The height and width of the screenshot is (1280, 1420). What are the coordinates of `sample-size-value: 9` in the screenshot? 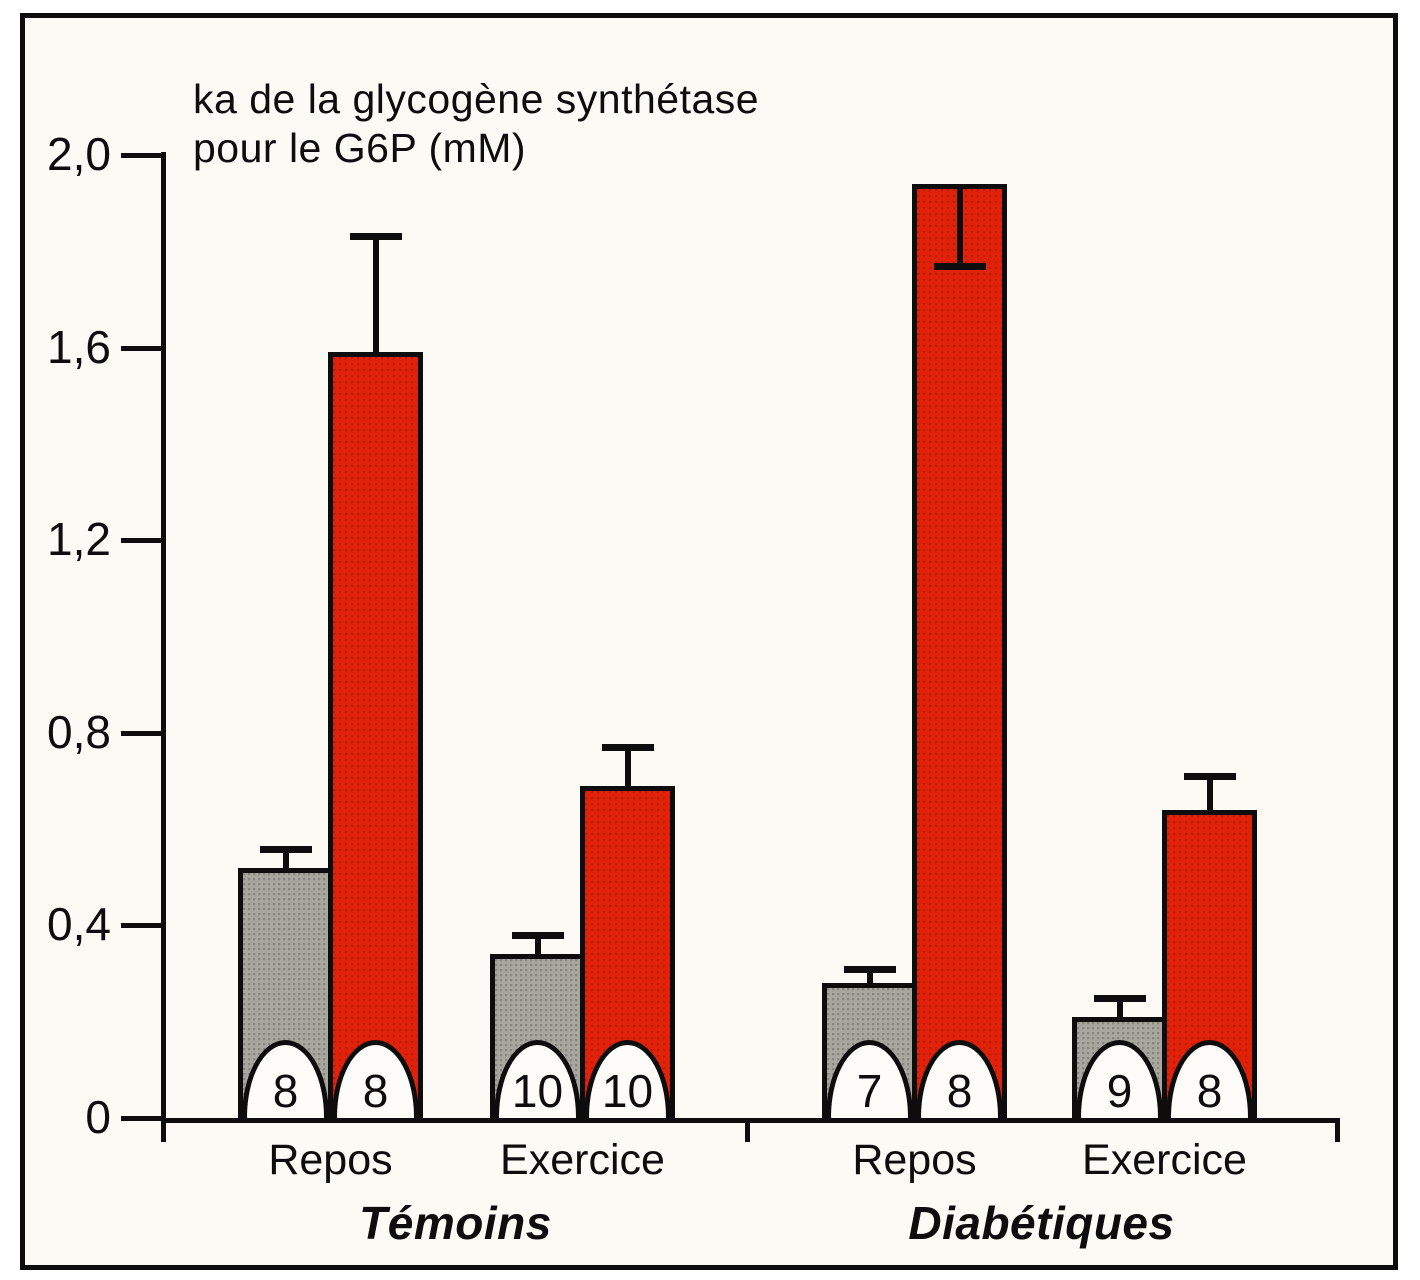 It's located at (1119, 1091).